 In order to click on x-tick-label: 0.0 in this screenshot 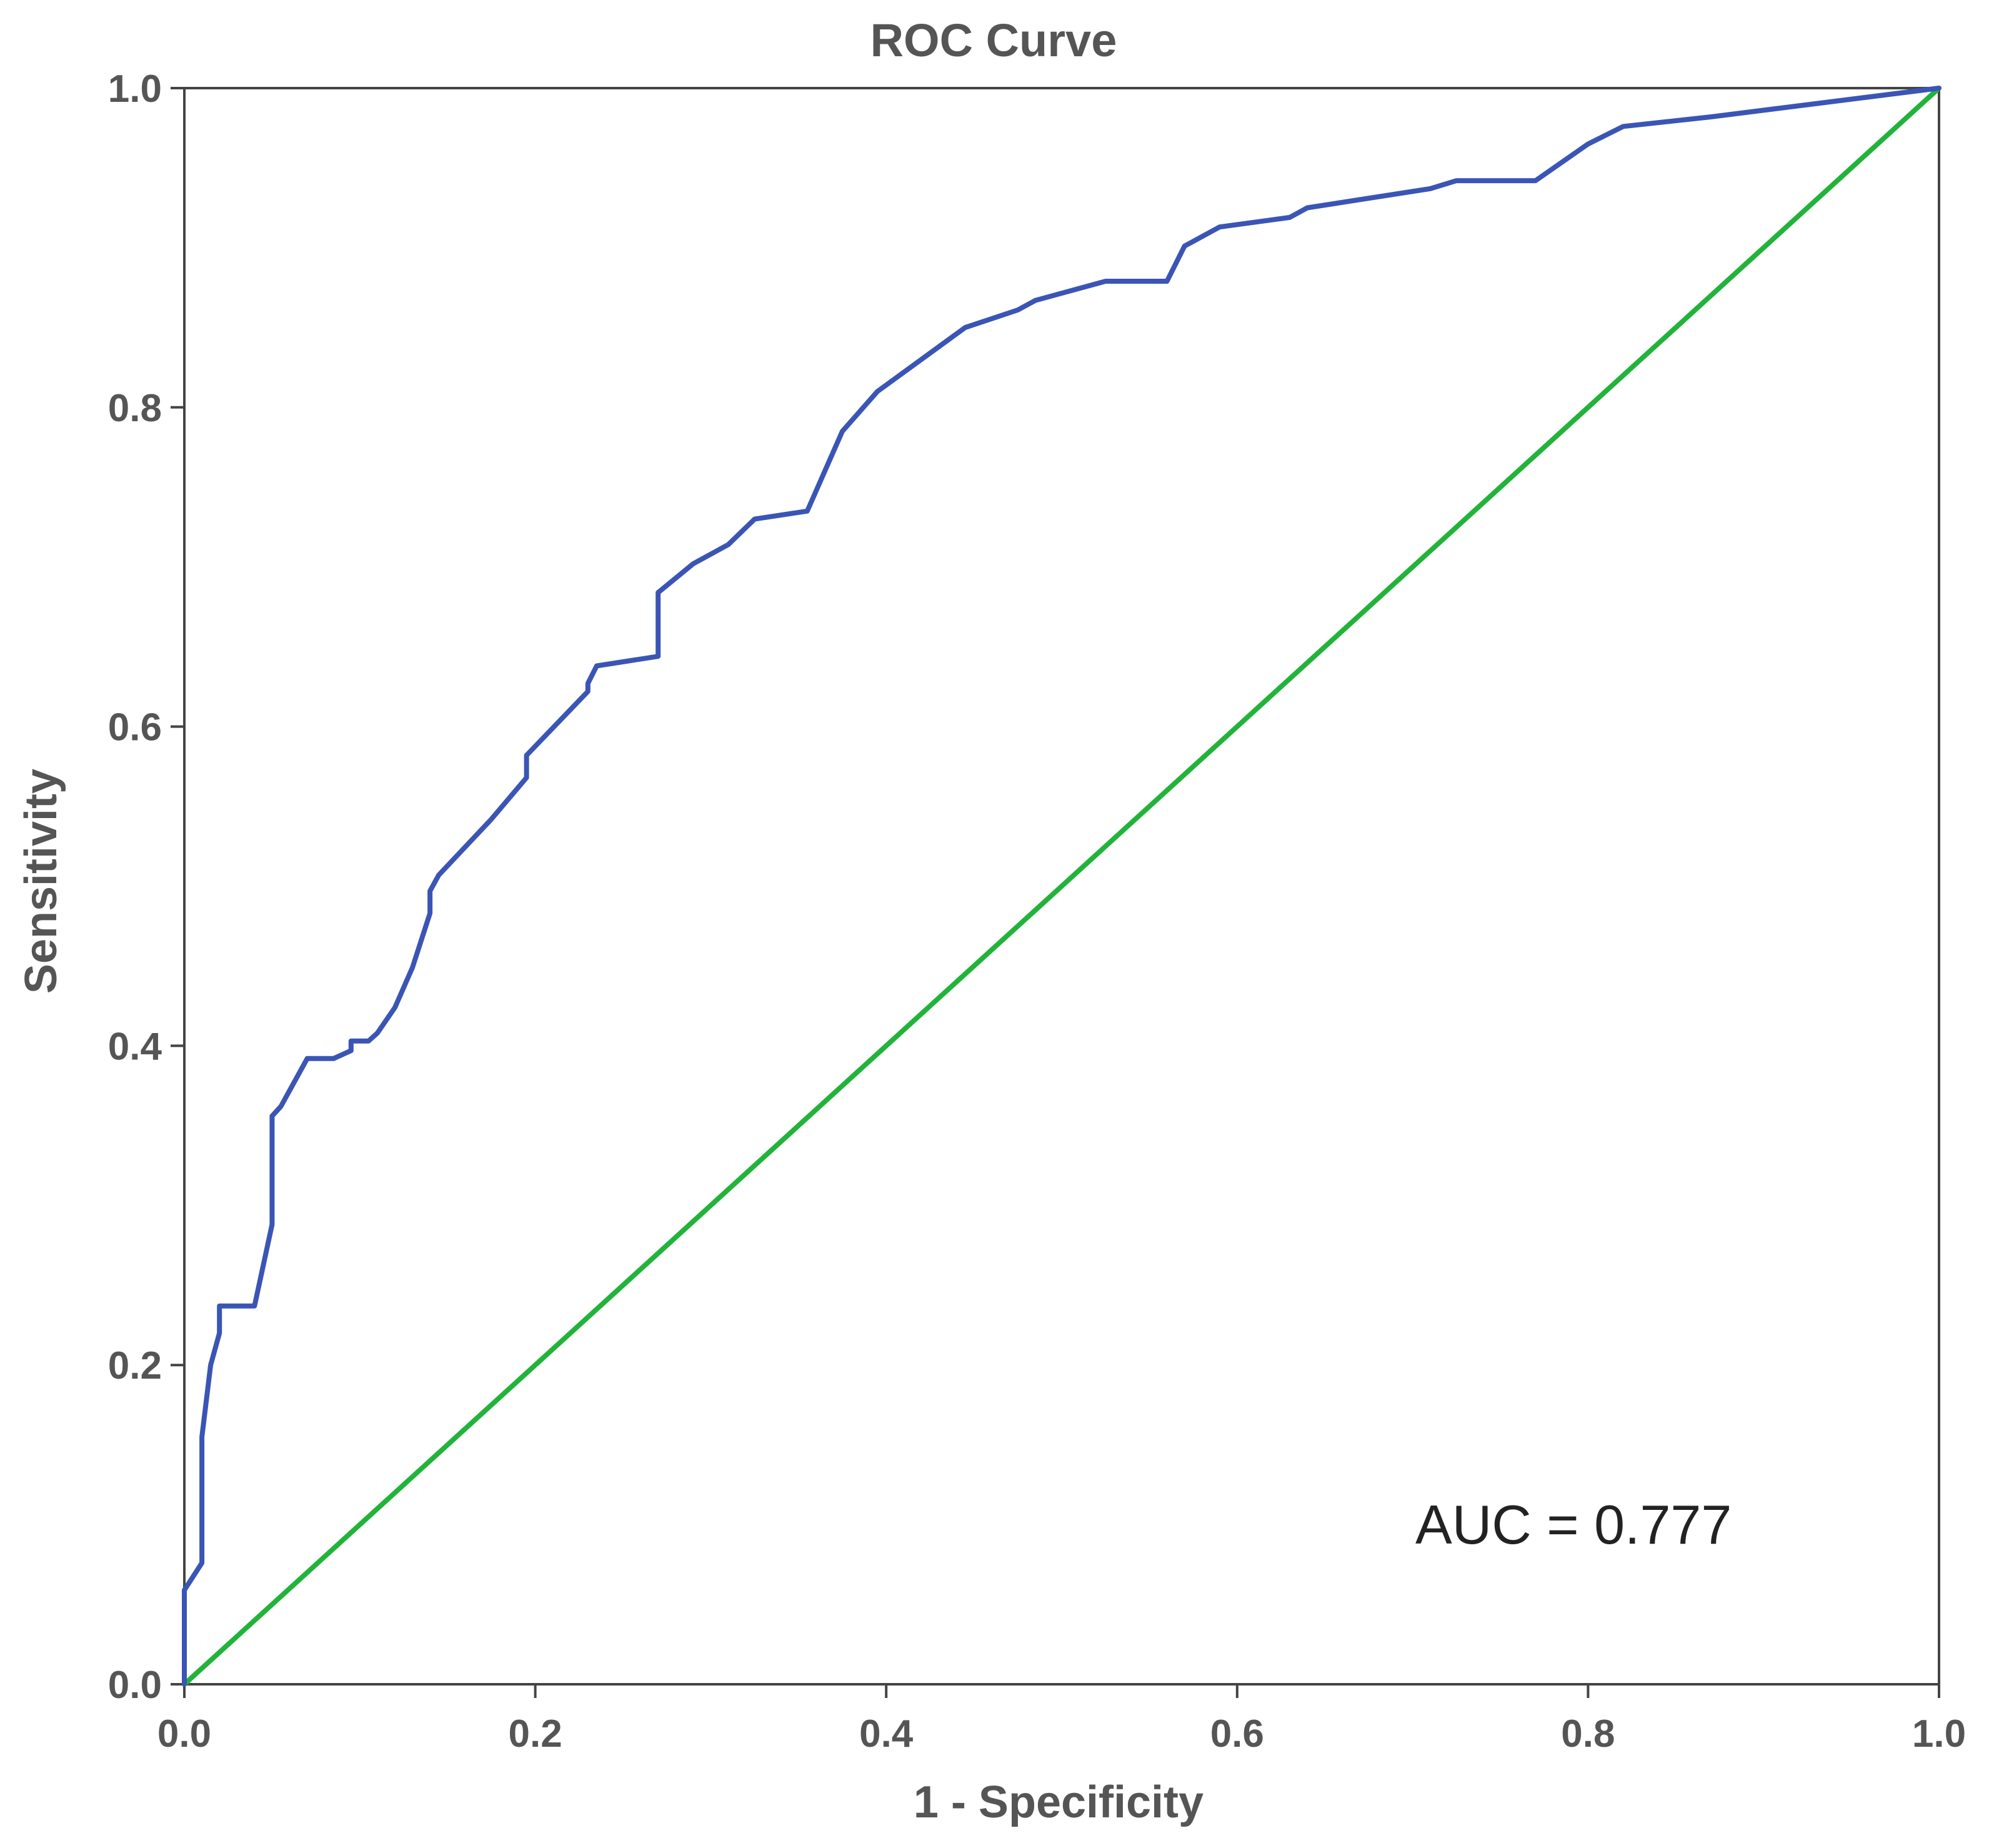, I will do `click(184, 1734)`.